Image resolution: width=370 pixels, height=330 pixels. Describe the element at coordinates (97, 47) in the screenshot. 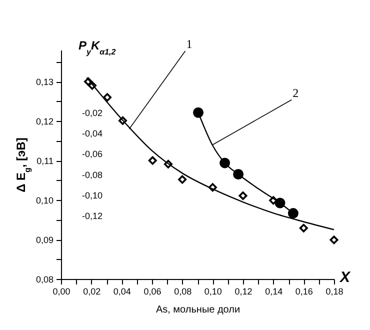

I see `y2-axis-title: P$_{y}$K$_{α1,2}$` at that location.